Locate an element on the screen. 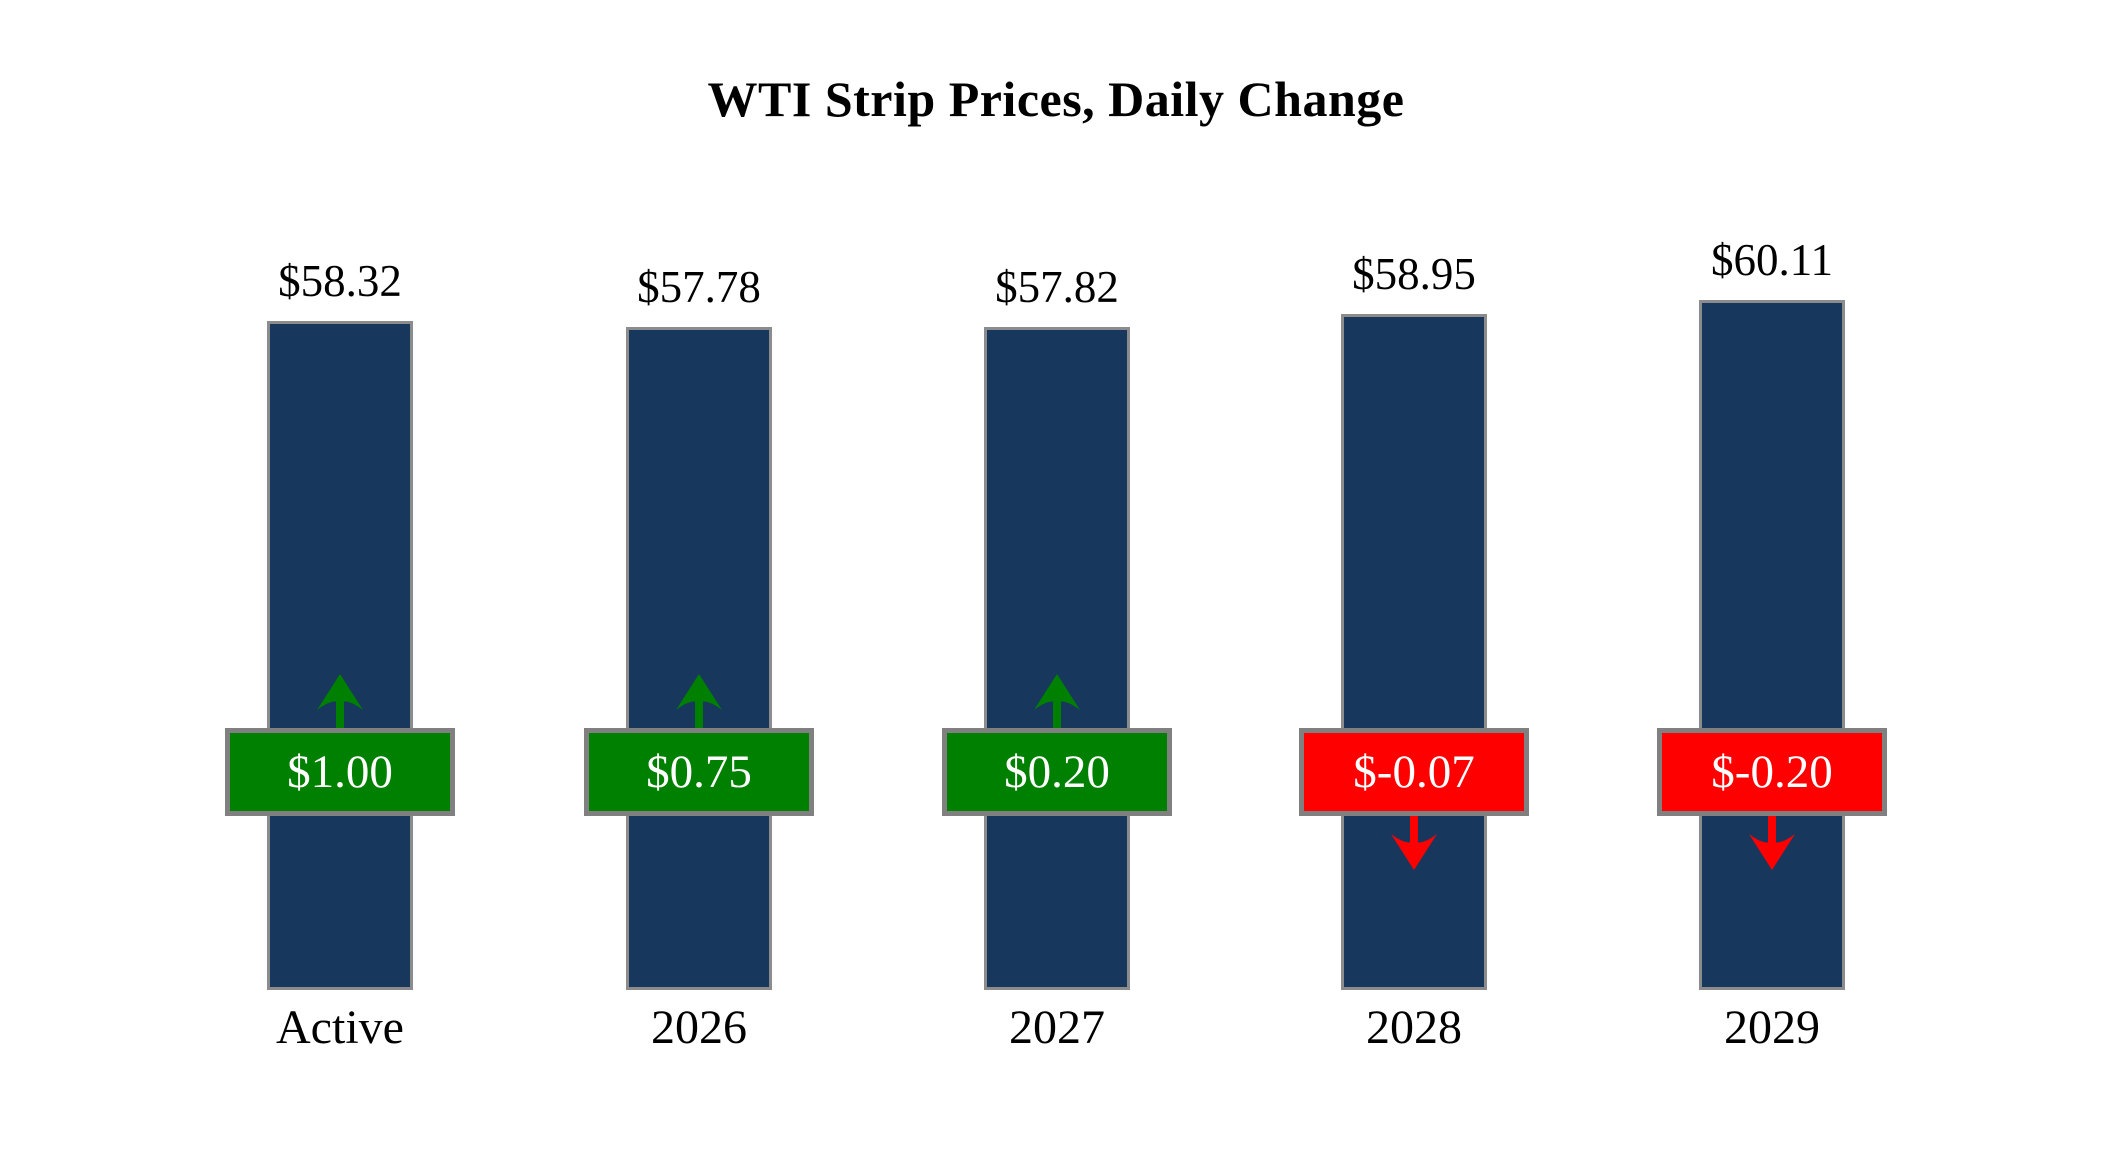 Image resolution: width=2112 pixels, height=1152 pixels. price-label: $57.78 is located at coordinates (699, 287).